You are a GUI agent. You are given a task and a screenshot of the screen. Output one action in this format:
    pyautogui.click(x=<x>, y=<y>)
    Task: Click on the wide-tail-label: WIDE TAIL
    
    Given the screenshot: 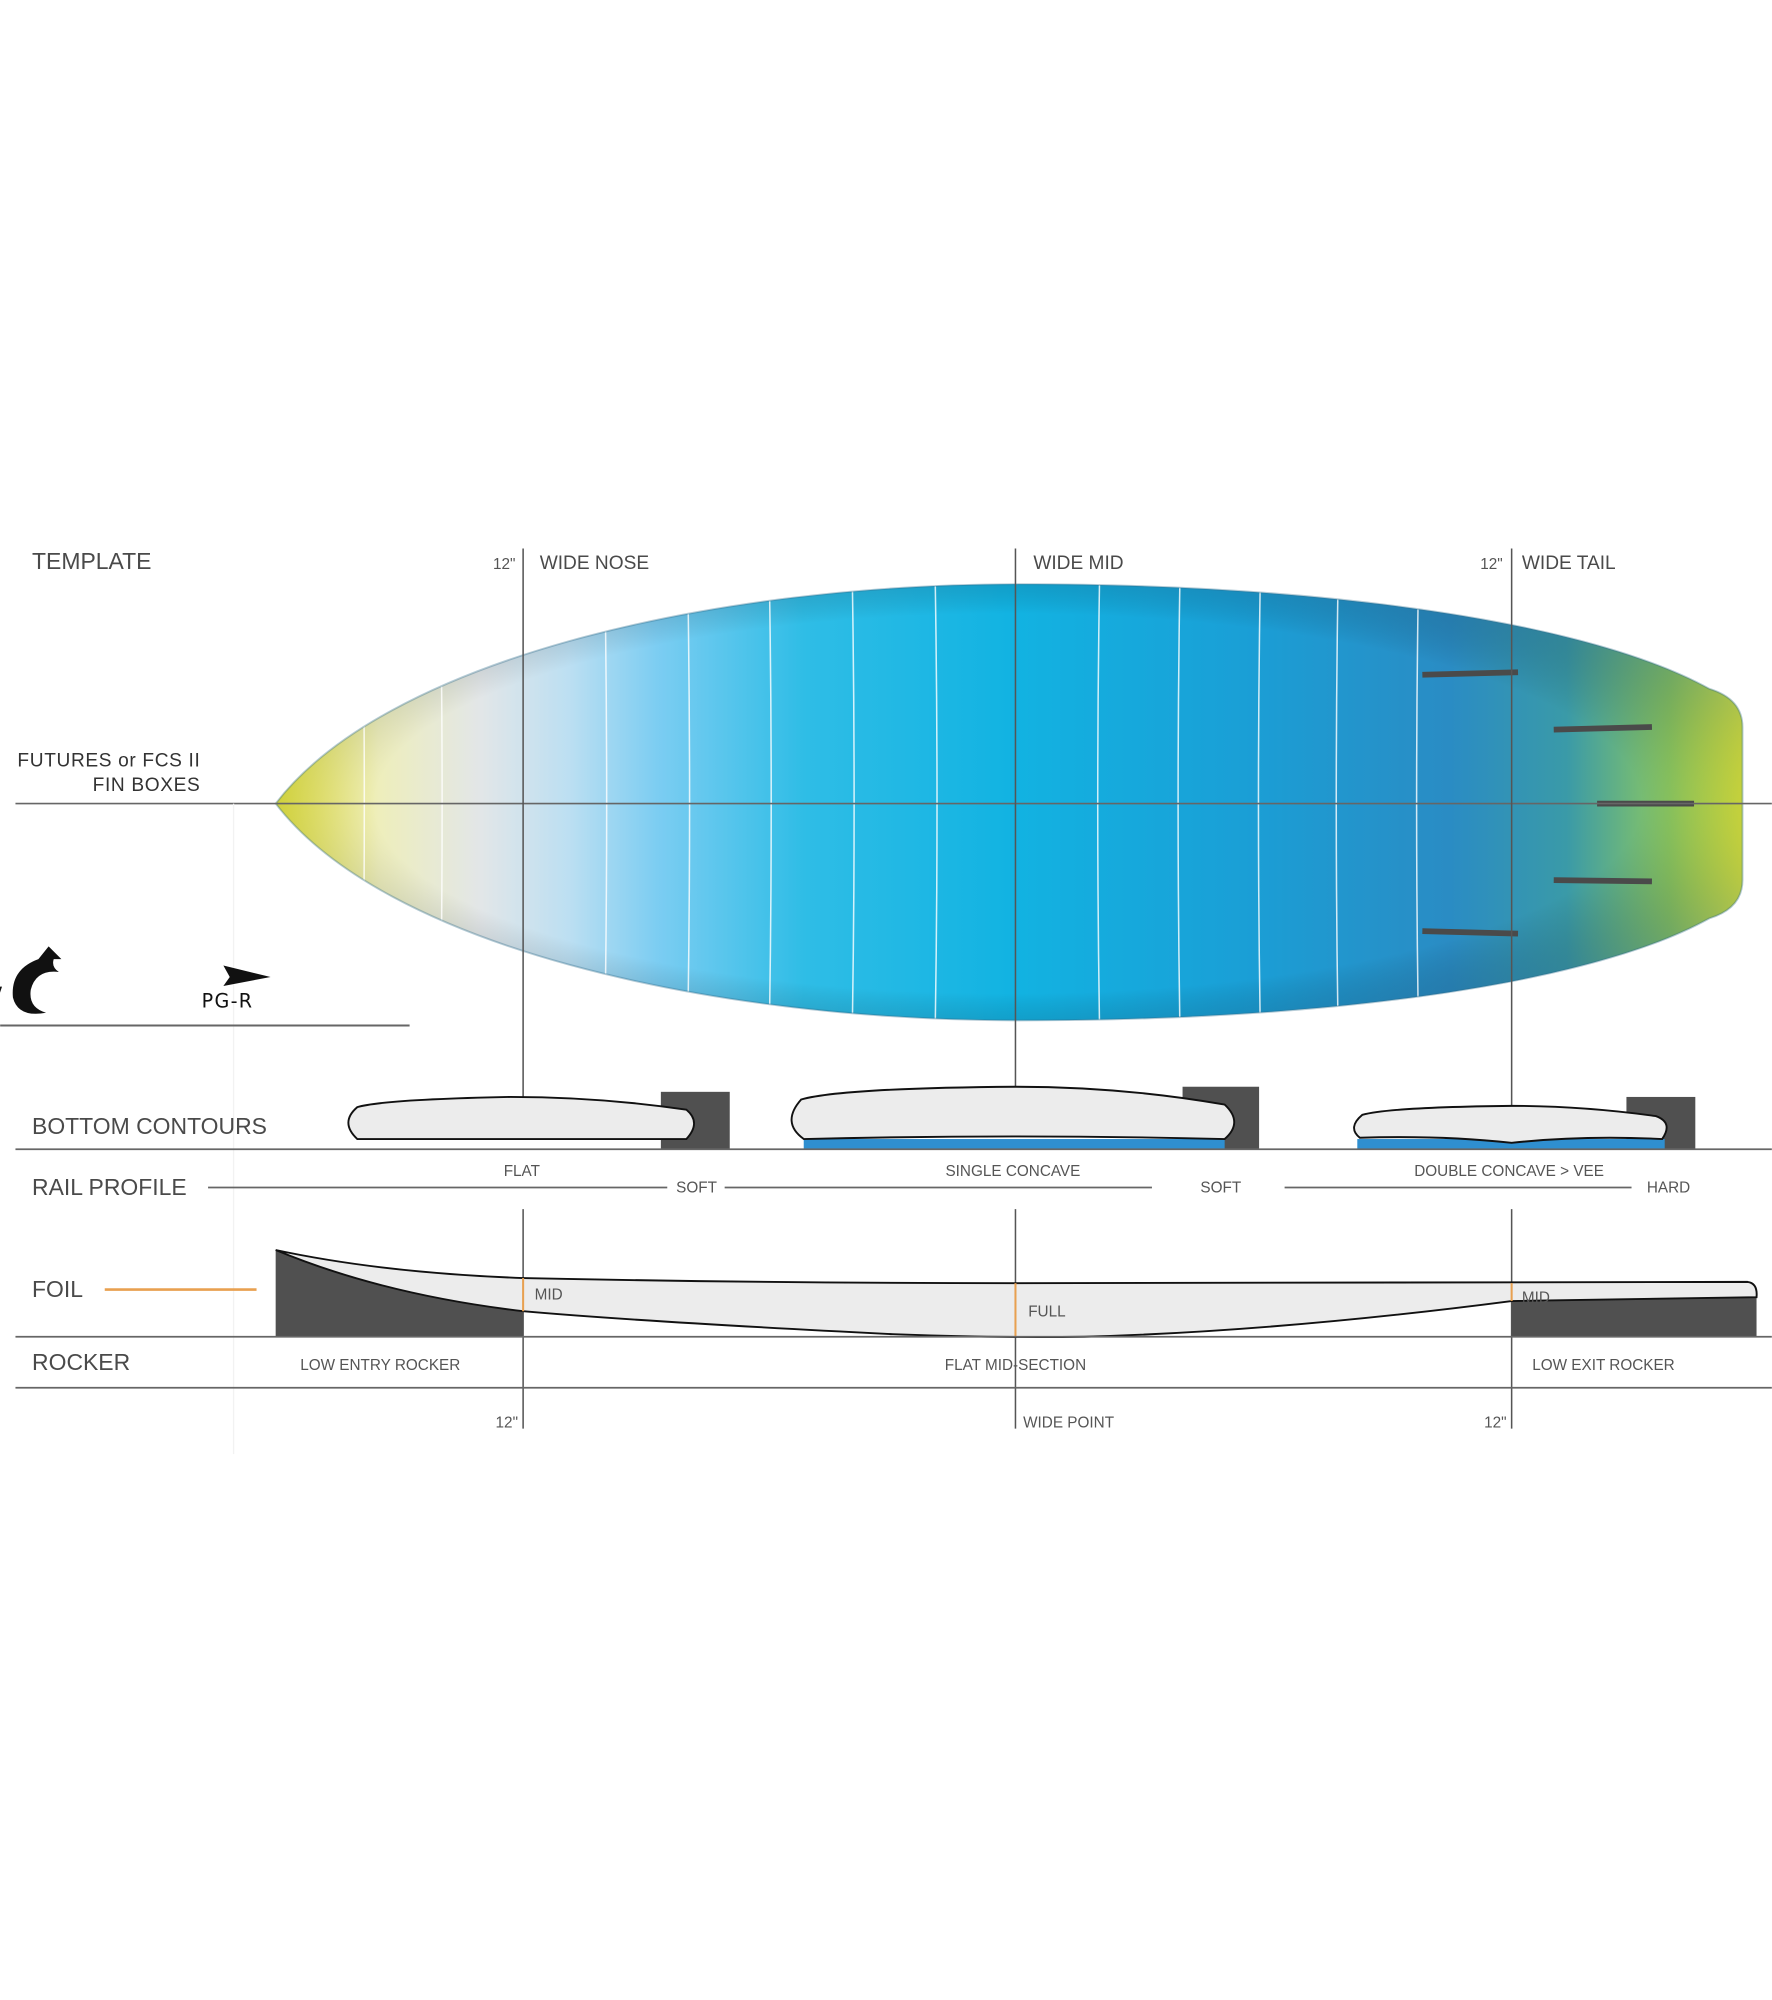 What is the action you would take?
    pyautogui.click(x=1569, y=563)
    